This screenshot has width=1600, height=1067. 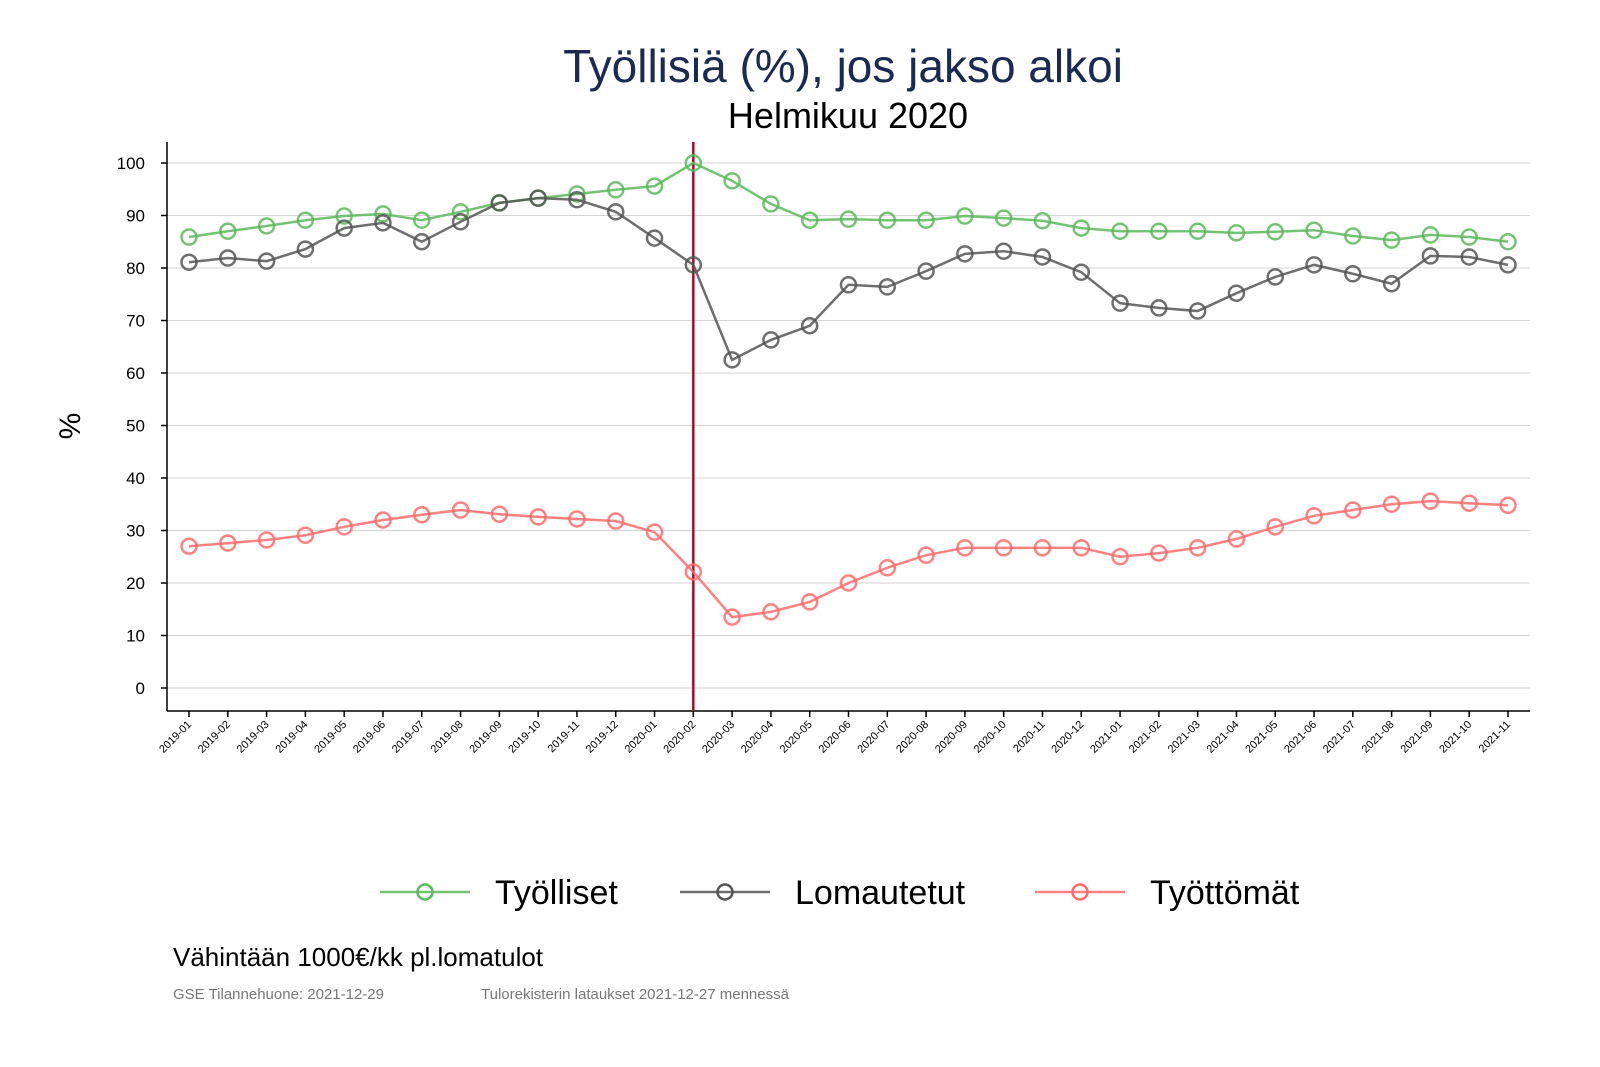 I want to click on x-tick-label: 2021-02, so click(x=1145, y=737).